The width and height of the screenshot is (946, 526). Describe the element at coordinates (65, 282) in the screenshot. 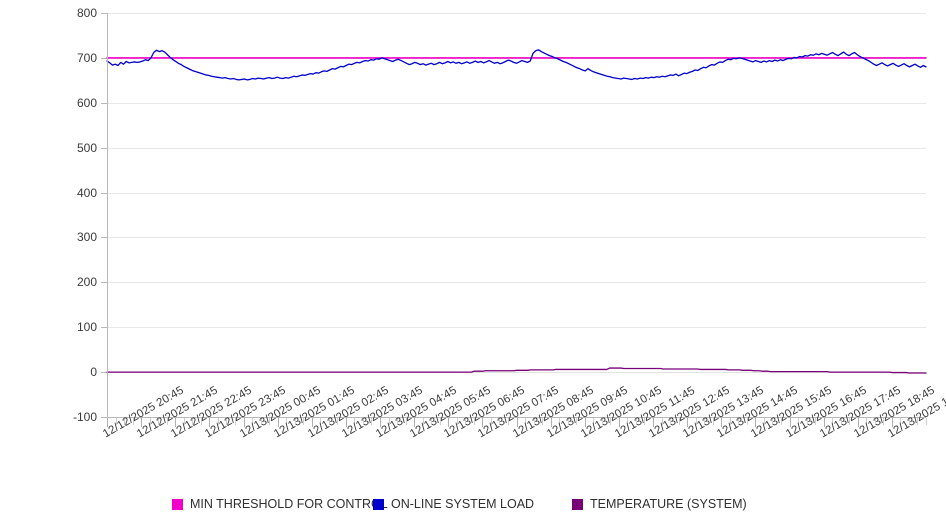

I see `y-axis-label-wrap: 200` at that location.